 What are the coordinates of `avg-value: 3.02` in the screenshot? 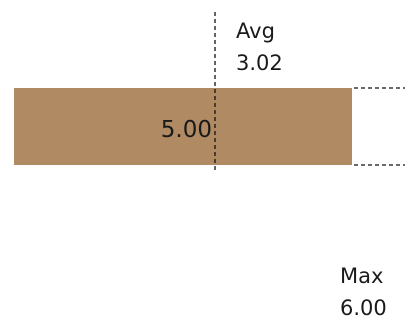 It's located at (259, 63).